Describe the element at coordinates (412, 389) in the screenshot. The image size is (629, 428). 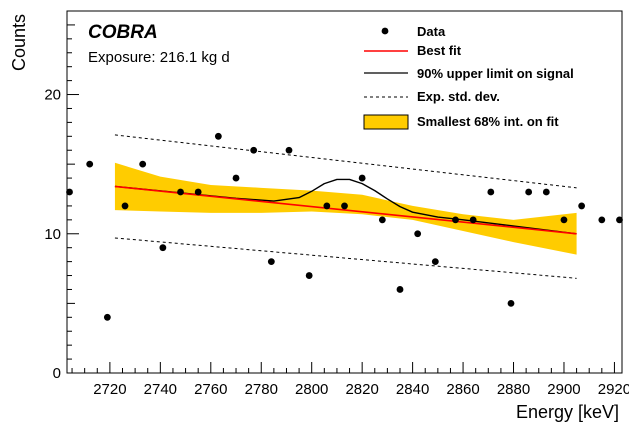
I see `x-tick-label: 2840` at that location.